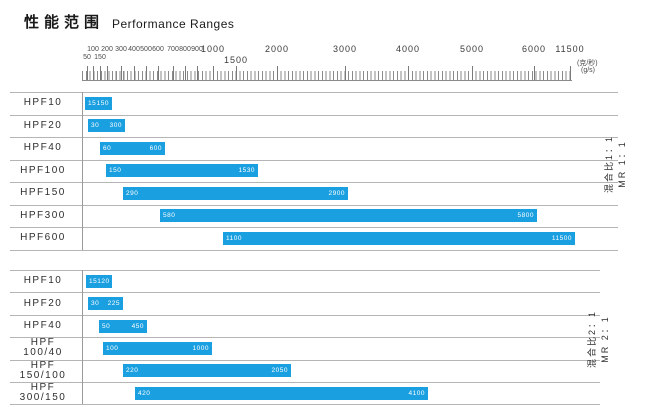  Describe the element at coordinates (207, 371) in the screenshot. I see `range-bar-hpf150-100: 220 2050` at that location.